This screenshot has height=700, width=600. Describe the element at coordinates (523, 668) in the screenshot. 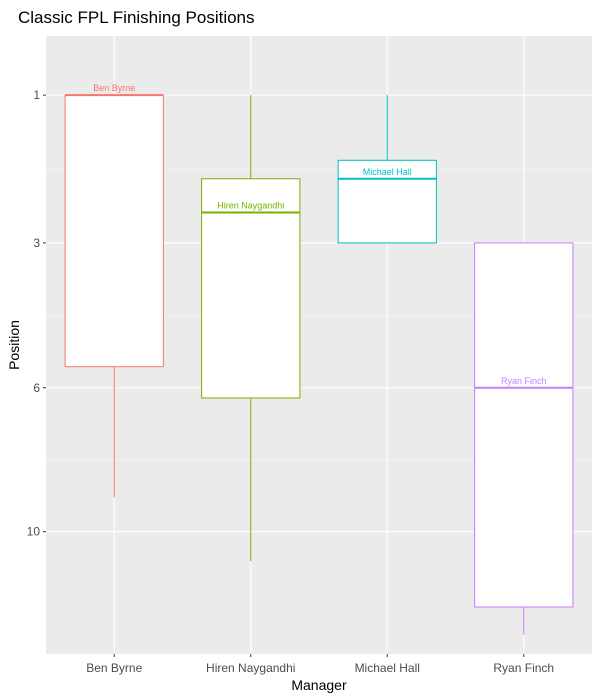

I see `x-tick-label: Ryan Finch` at that location.